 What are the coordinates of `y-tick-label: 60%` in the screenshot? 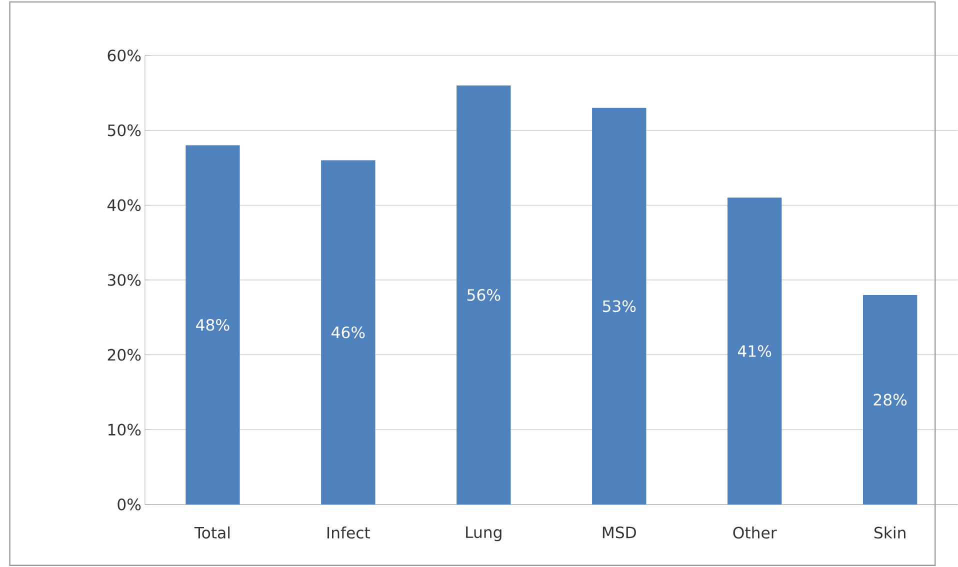 It's located at (124, 55).